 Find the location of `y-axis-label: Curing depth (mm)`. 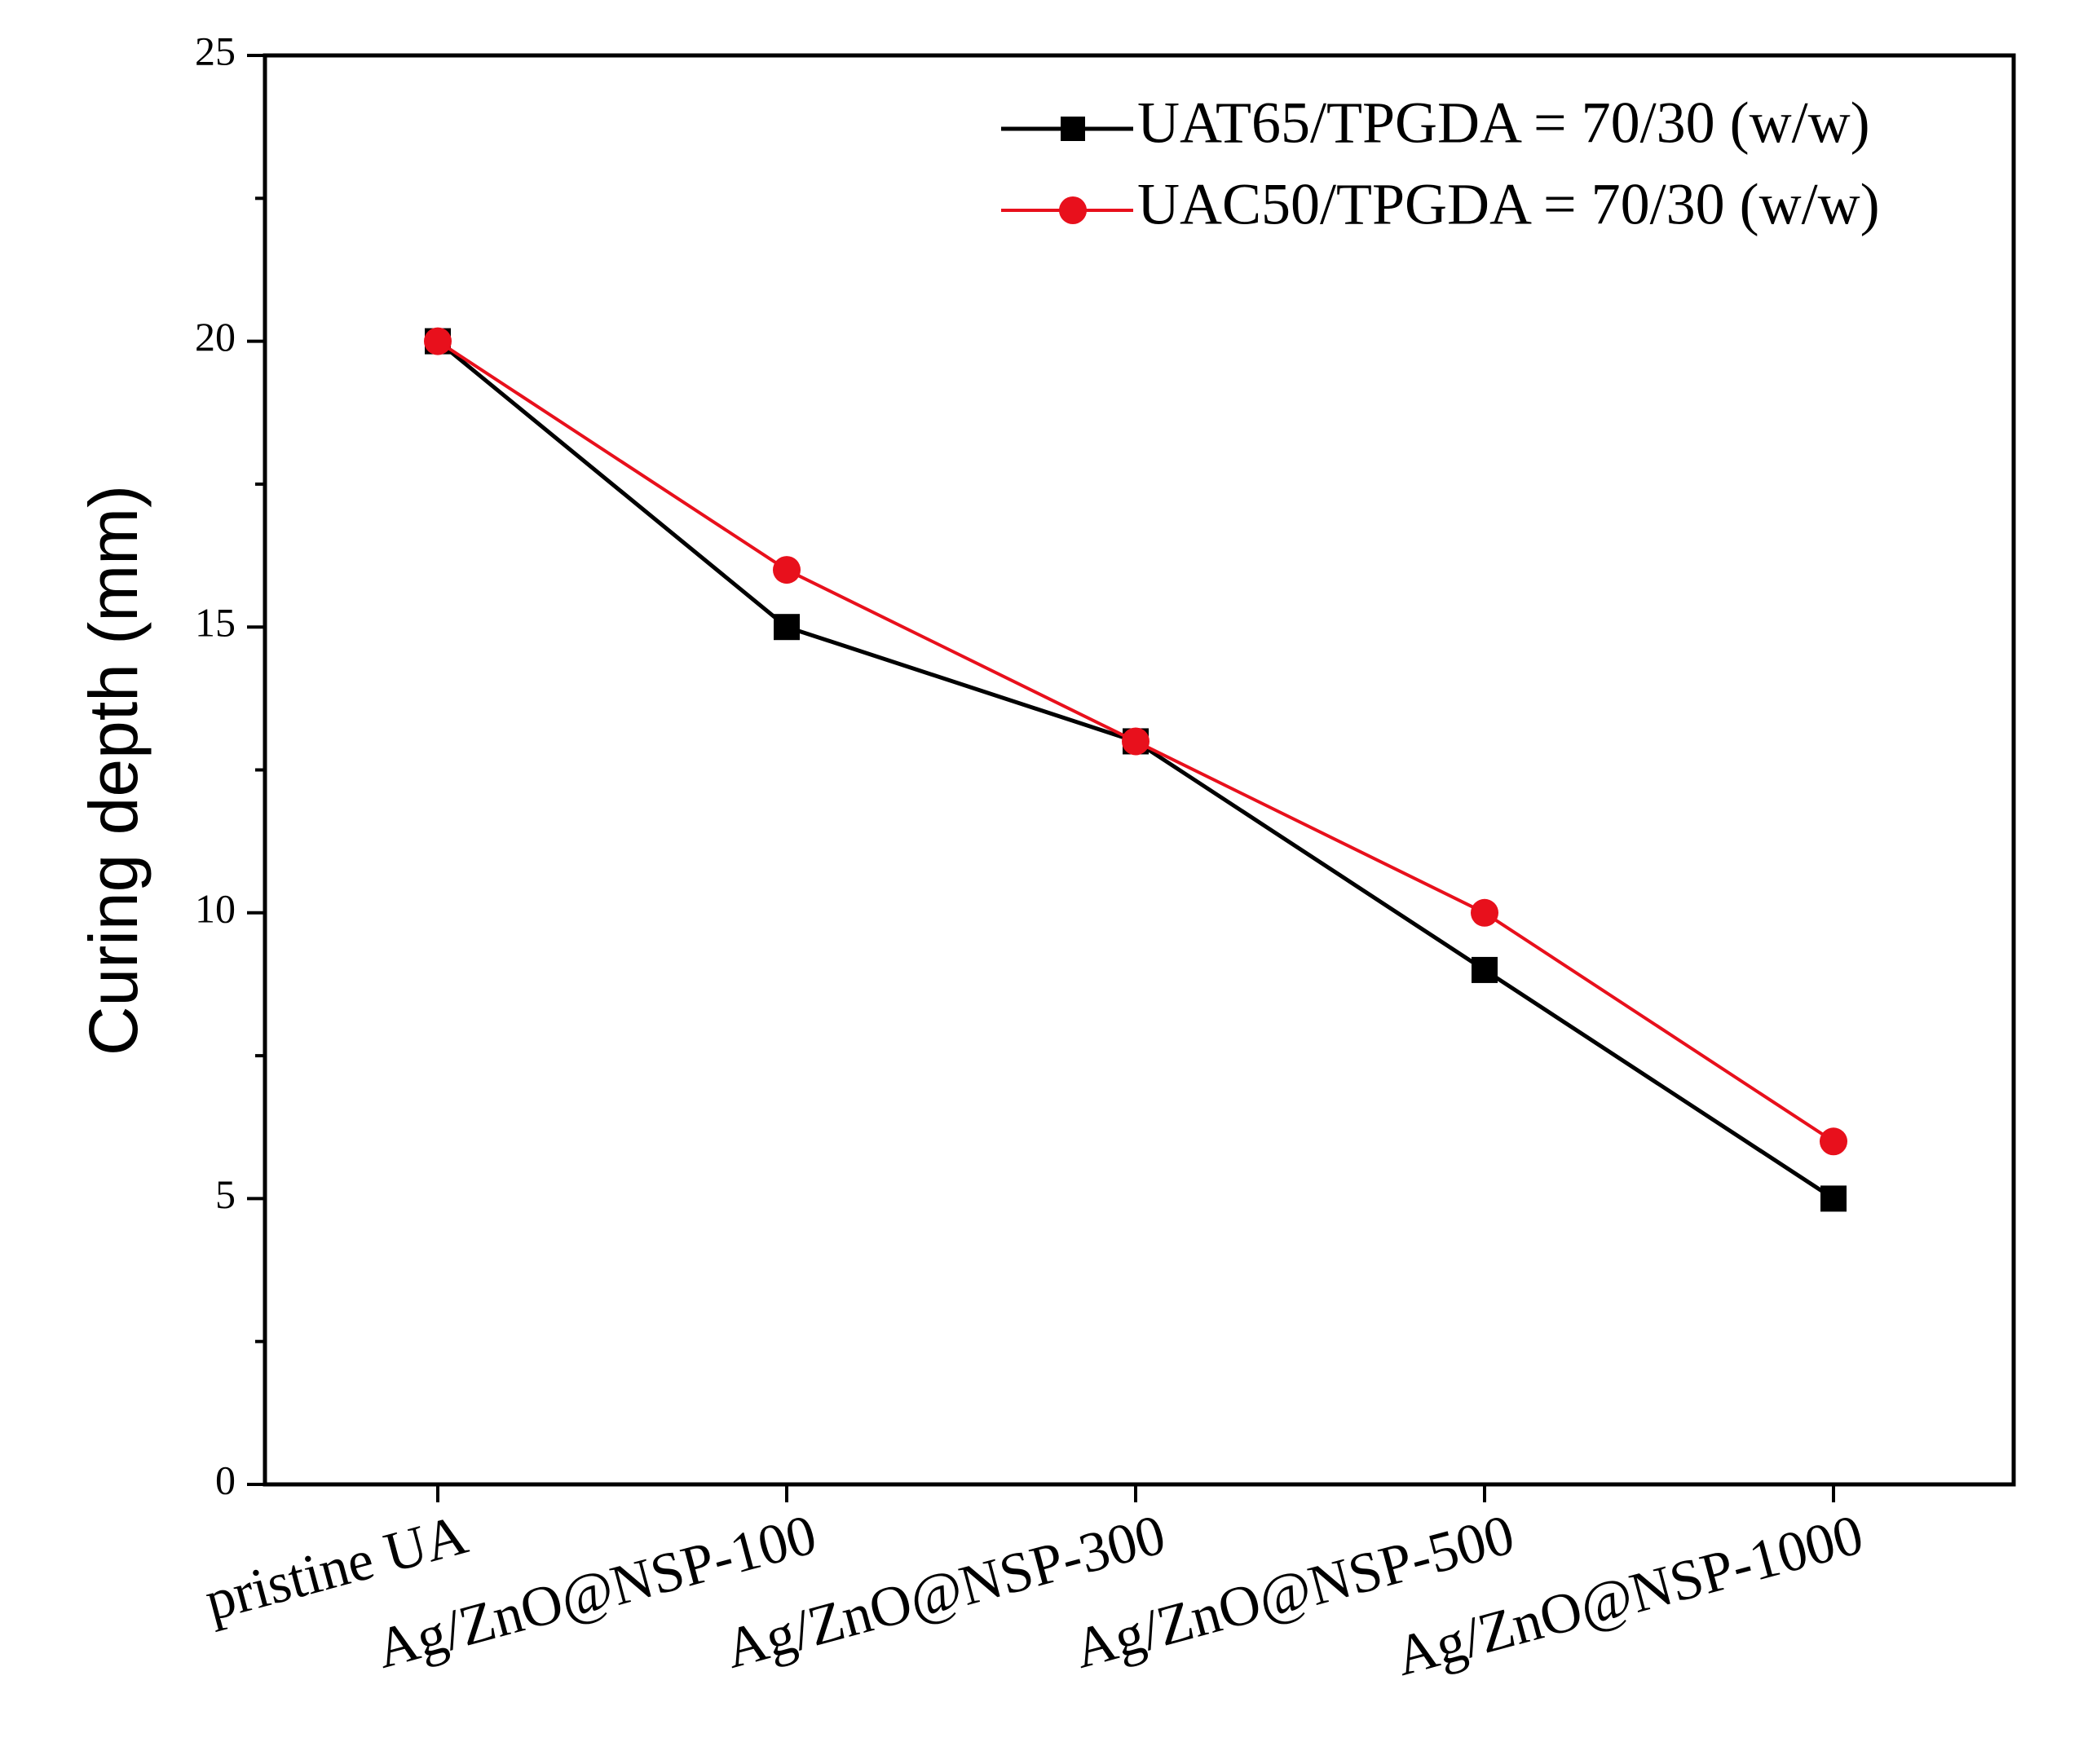

y-axis-label: Curing depth (mm) is located at coordinates (113, 770).